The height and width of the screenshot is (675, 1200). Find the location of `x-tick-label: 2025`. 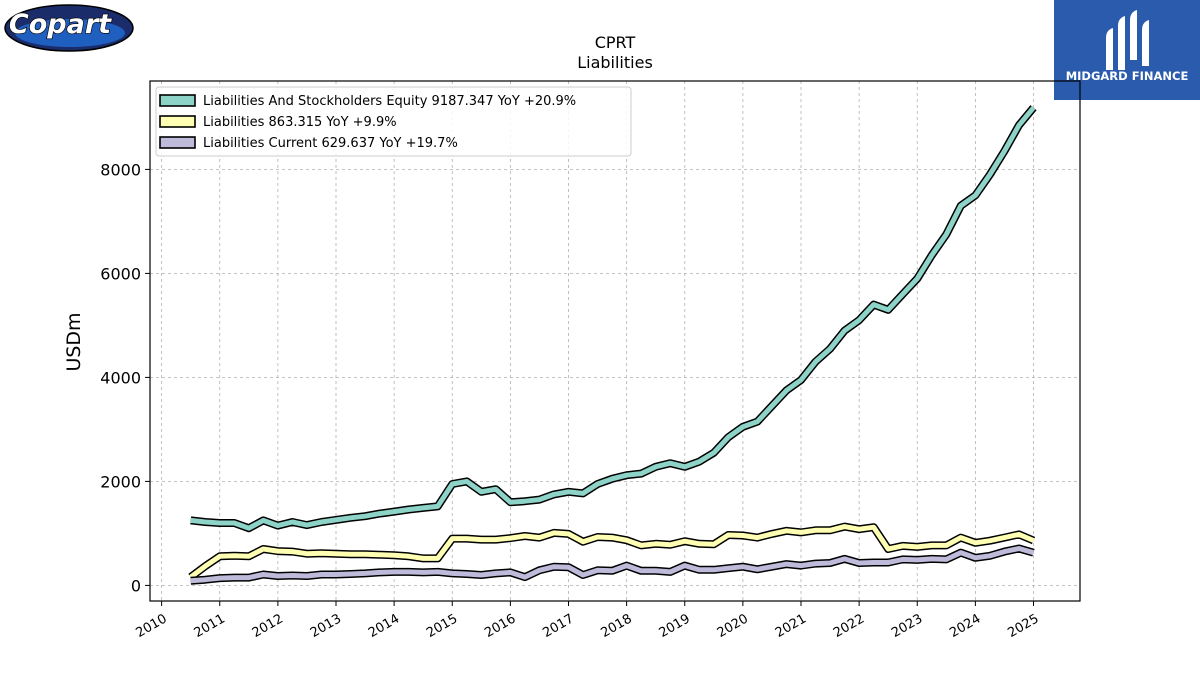

x-tick-label: 2025 is located at coordinates (1023, 626).